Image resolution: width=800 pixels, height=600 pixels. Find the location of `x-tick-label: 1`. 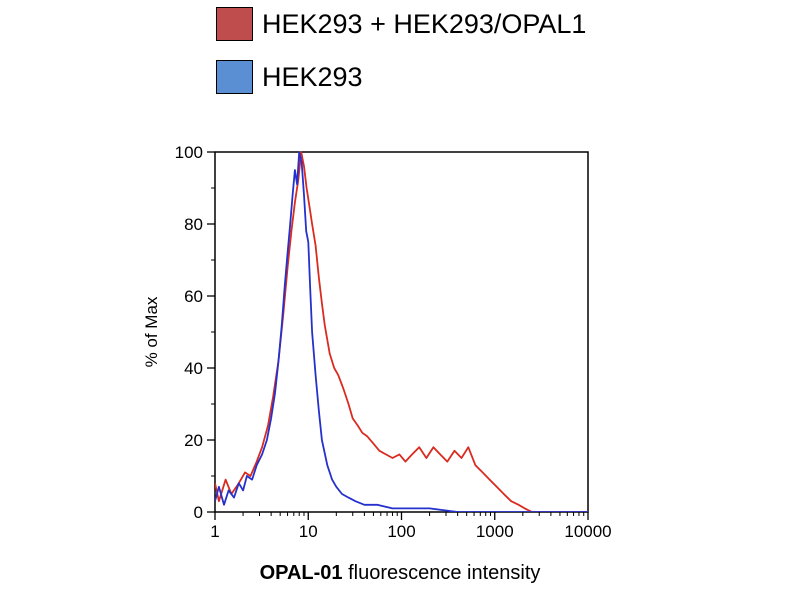

x-tick-label: 1 is located at coordinates (214, 531).